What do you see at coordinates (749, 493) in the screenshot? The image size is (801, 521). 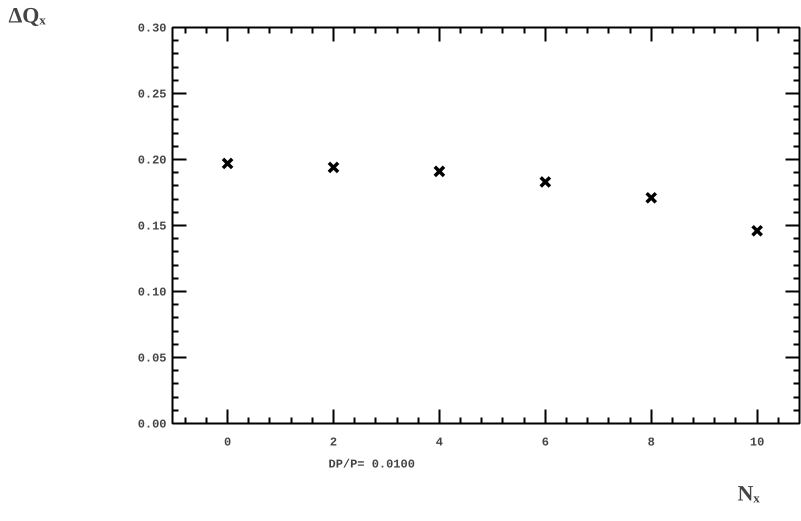 I see `x-axis-title: Nₓ` at bounding box center [749, 493].